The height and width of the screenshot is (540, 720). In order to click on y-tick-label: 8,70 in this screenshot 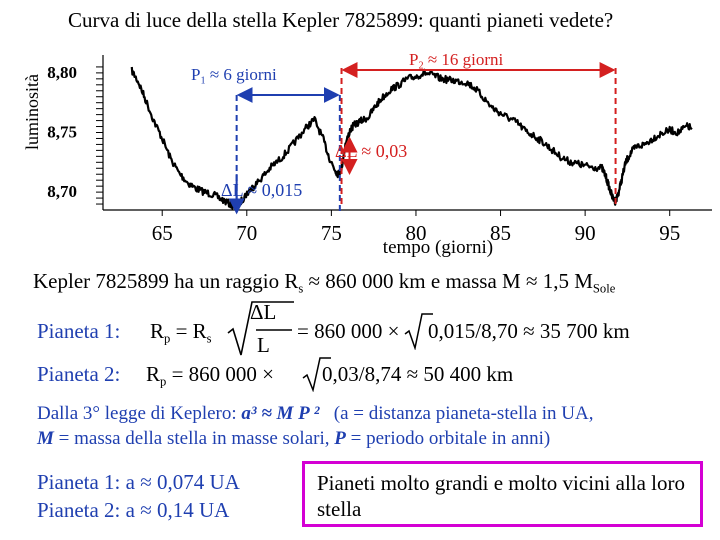, I will do `click(62, 191)`.